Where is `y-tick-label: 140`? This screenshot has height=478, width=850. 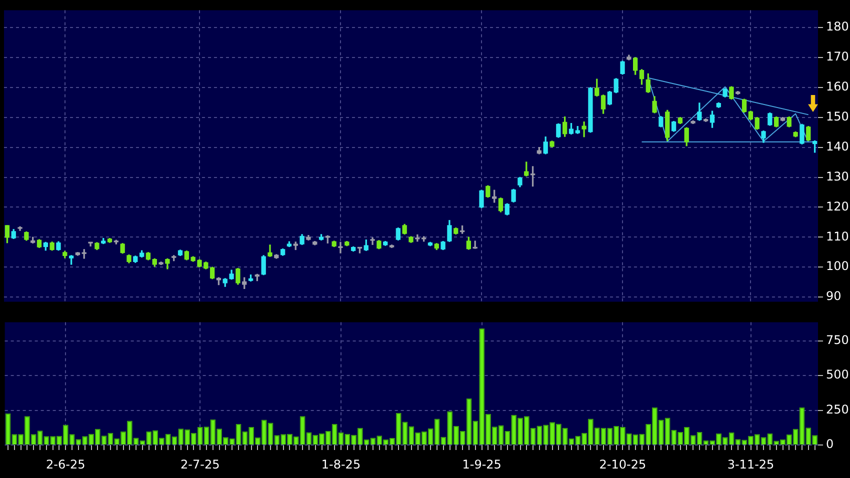
y-tick-label: 140 is located at coordinates (837, 146).